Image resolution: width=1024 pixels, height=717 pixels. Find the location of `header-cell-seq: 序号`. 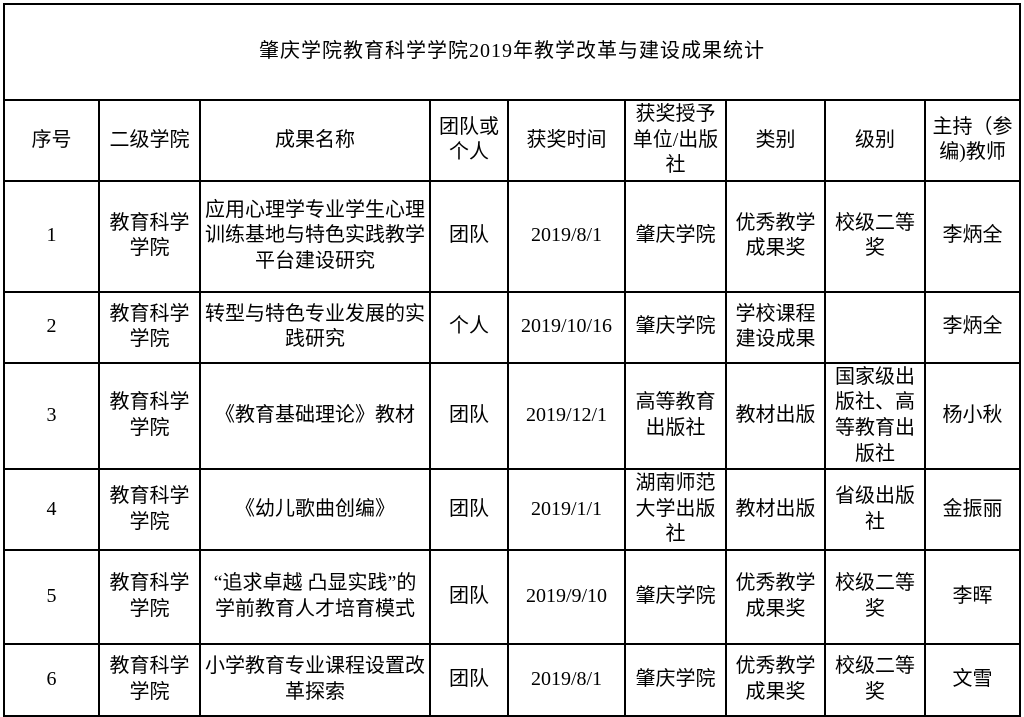

header-cell-seq: 序号 is located at coordinates (51, 140).